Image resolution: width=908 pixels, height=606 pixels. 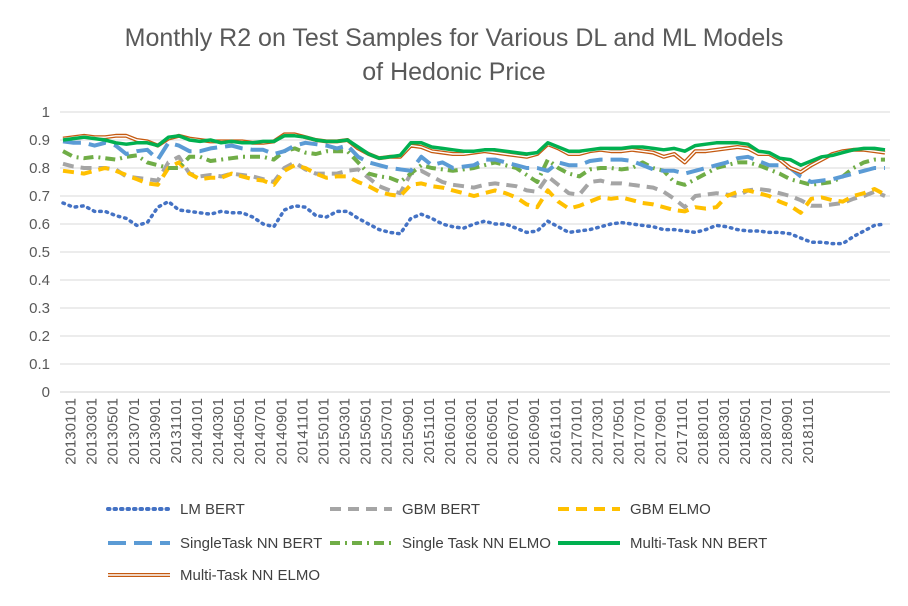 I want to click on x-tick-label: 20171101, so click(x=682, y=431).